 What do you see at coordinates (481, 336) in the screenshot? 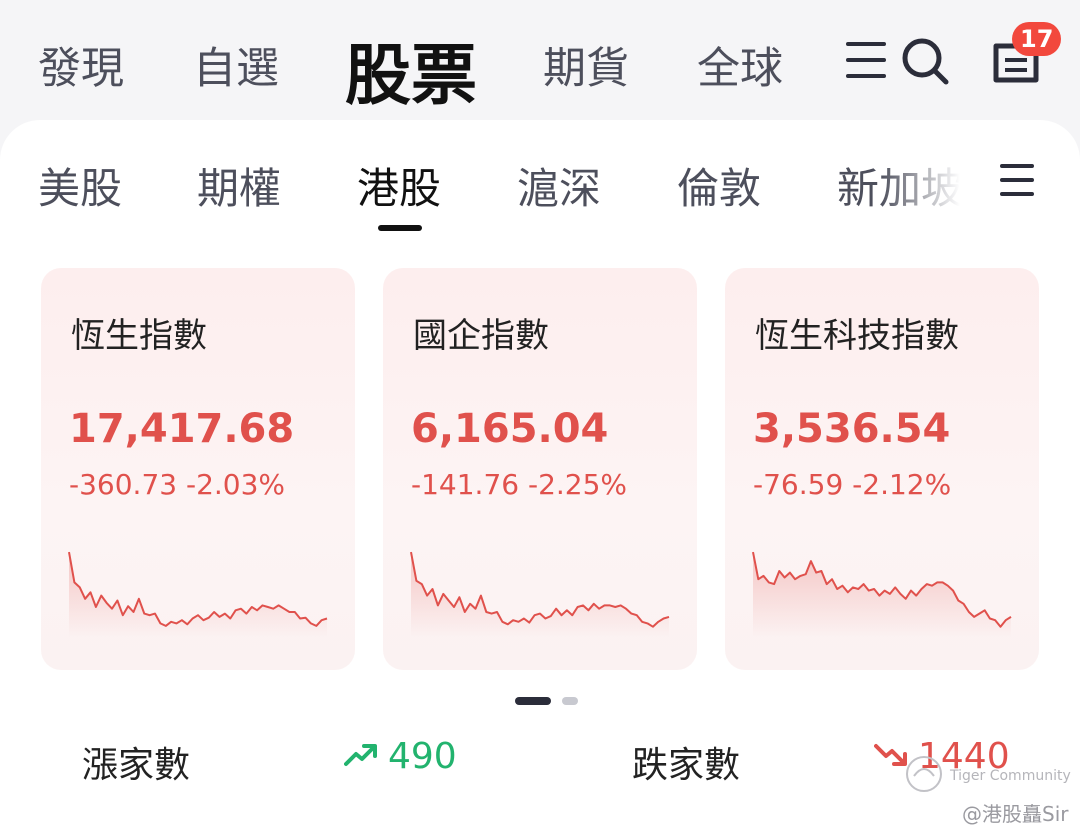
I see `index-name: 國企指數` at bounding box center [481, 336].